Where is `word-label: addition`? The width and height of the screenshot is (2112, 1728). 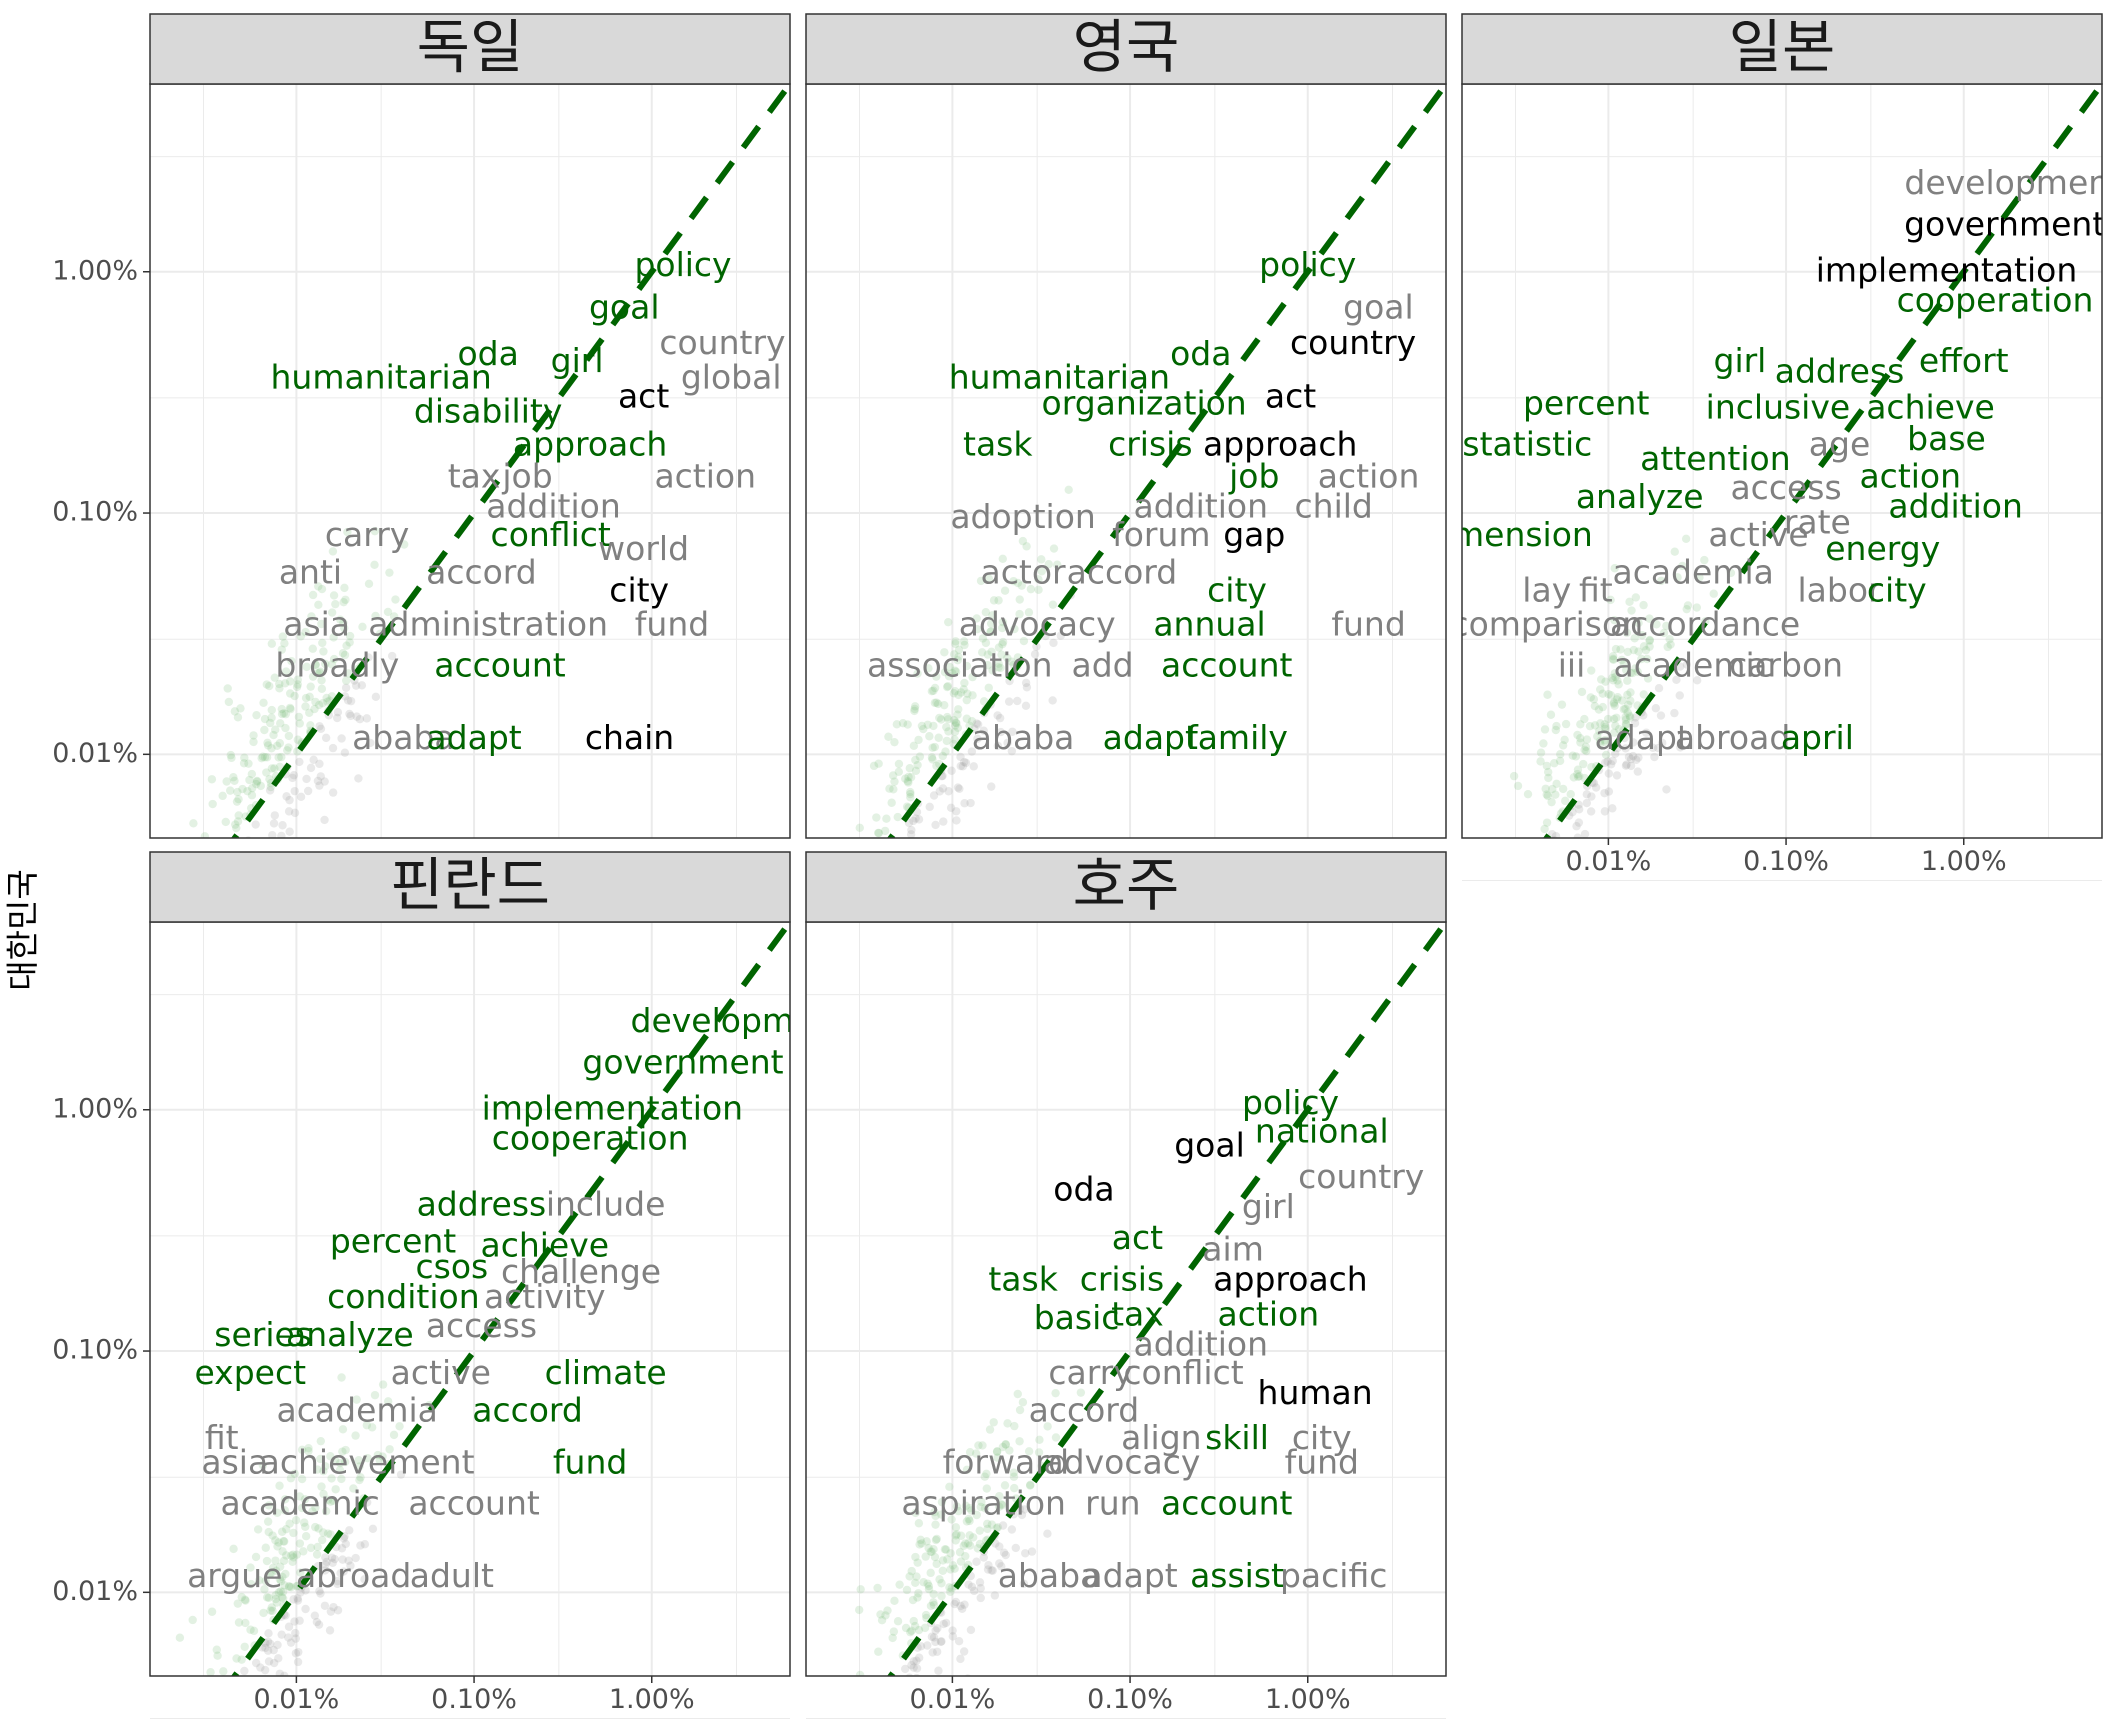 word-label: addition is located at coordinates (1201, 505).